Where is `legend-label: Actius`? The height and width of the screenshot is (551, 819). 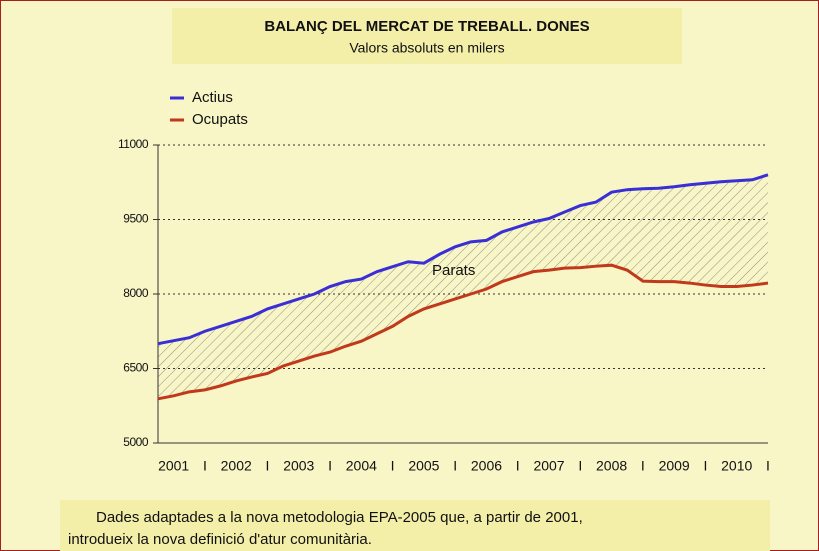 legend-label: Actius is located at coordinates (212, 97).